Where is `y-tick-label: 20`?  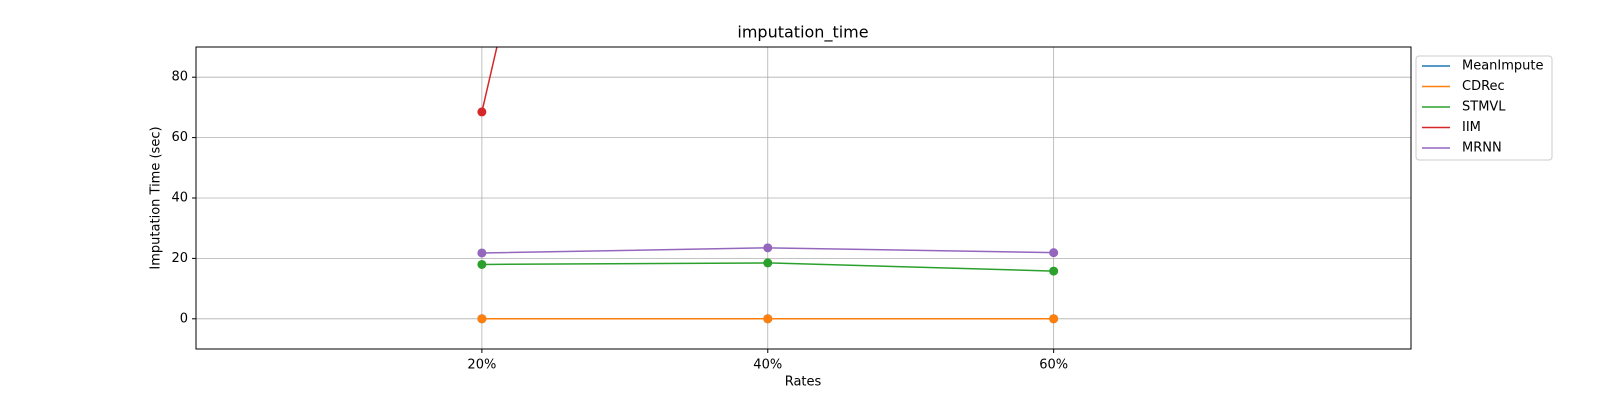
y-tick-label: 20 is located at coordinates (179, 258).